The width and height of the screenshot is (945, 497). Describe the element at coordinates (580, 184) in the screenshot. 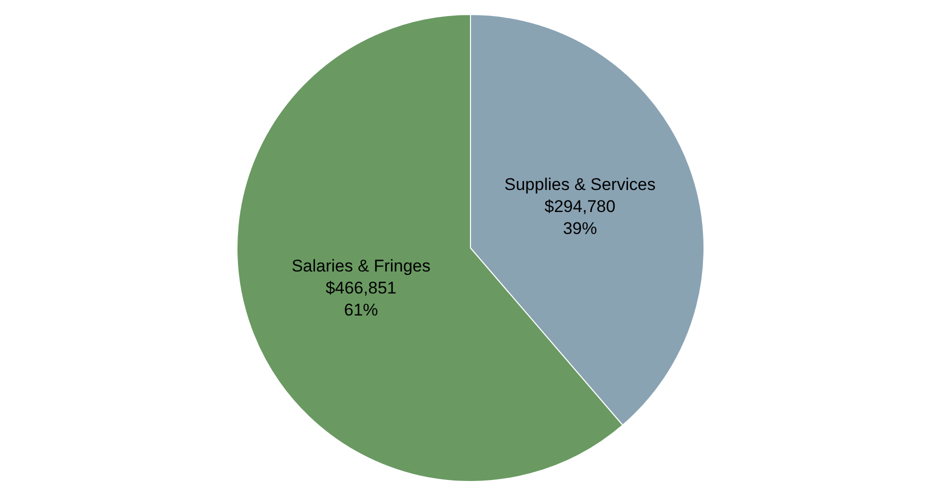

I see `slice-label: Supplies & Services` at that location.